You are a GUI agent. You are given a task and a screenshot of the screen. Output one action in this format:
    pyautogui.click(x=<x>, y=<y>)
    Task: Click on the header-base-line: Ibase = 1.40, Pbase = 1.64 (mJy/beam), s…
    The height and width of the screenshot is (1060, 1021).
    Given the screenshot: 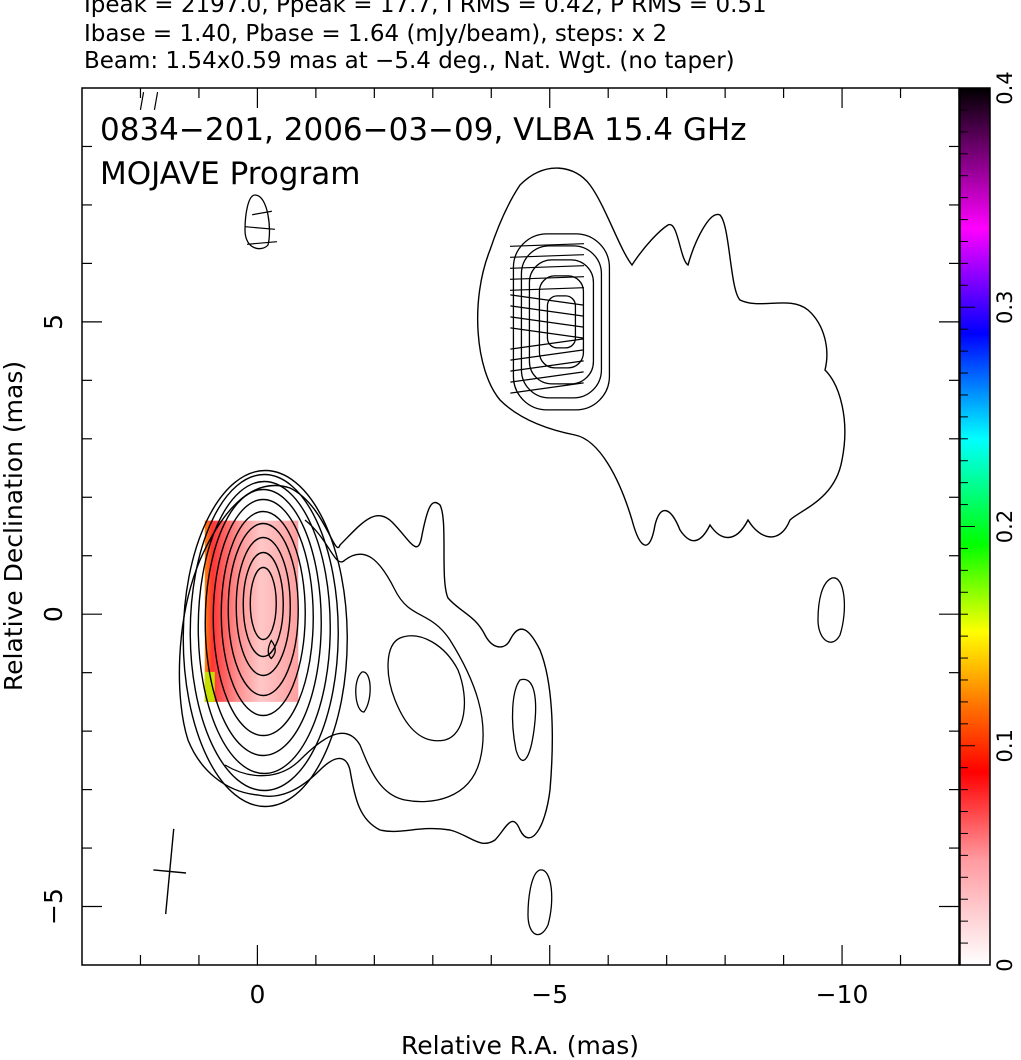 What is the action you would take?
    pyautogui.click(x=376, y=34)
    